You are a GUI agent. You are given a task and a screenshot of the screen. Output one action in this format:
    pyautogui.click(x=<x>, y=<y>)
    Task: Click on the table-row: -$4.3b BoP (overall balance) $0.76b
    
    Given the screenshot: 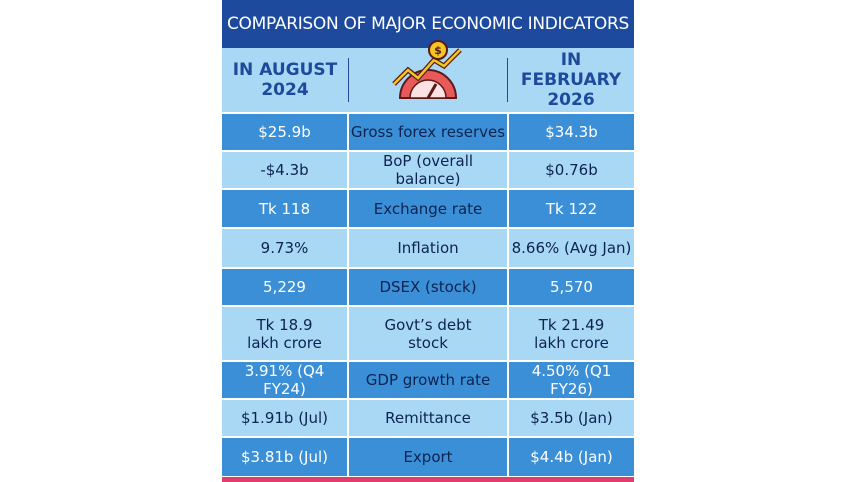 What is the action you would take?
    pyautogui.click(x=428, y=170)
    